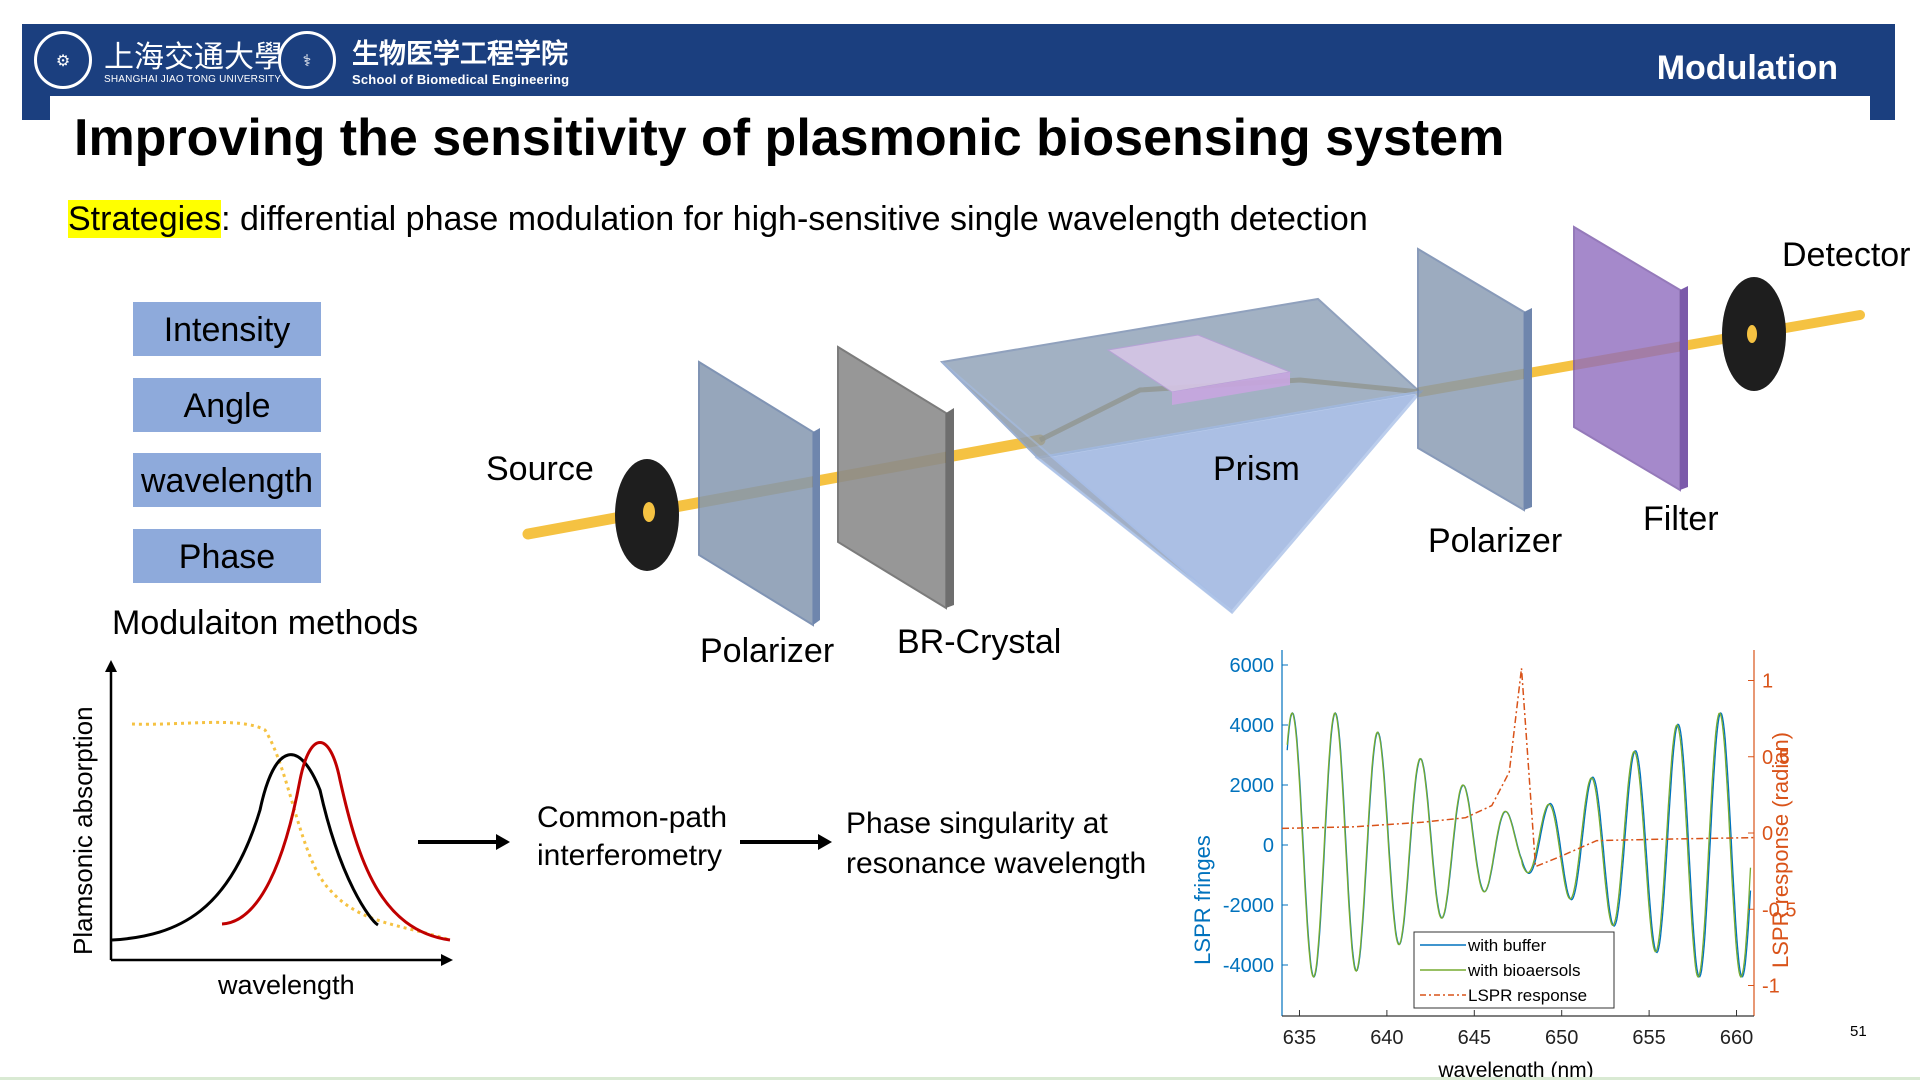 The image size is (1920, 1080). Describe the element at coordinates (1561, 1038) in the screenshot. I see `x-tick-label-650: 650` at that location.